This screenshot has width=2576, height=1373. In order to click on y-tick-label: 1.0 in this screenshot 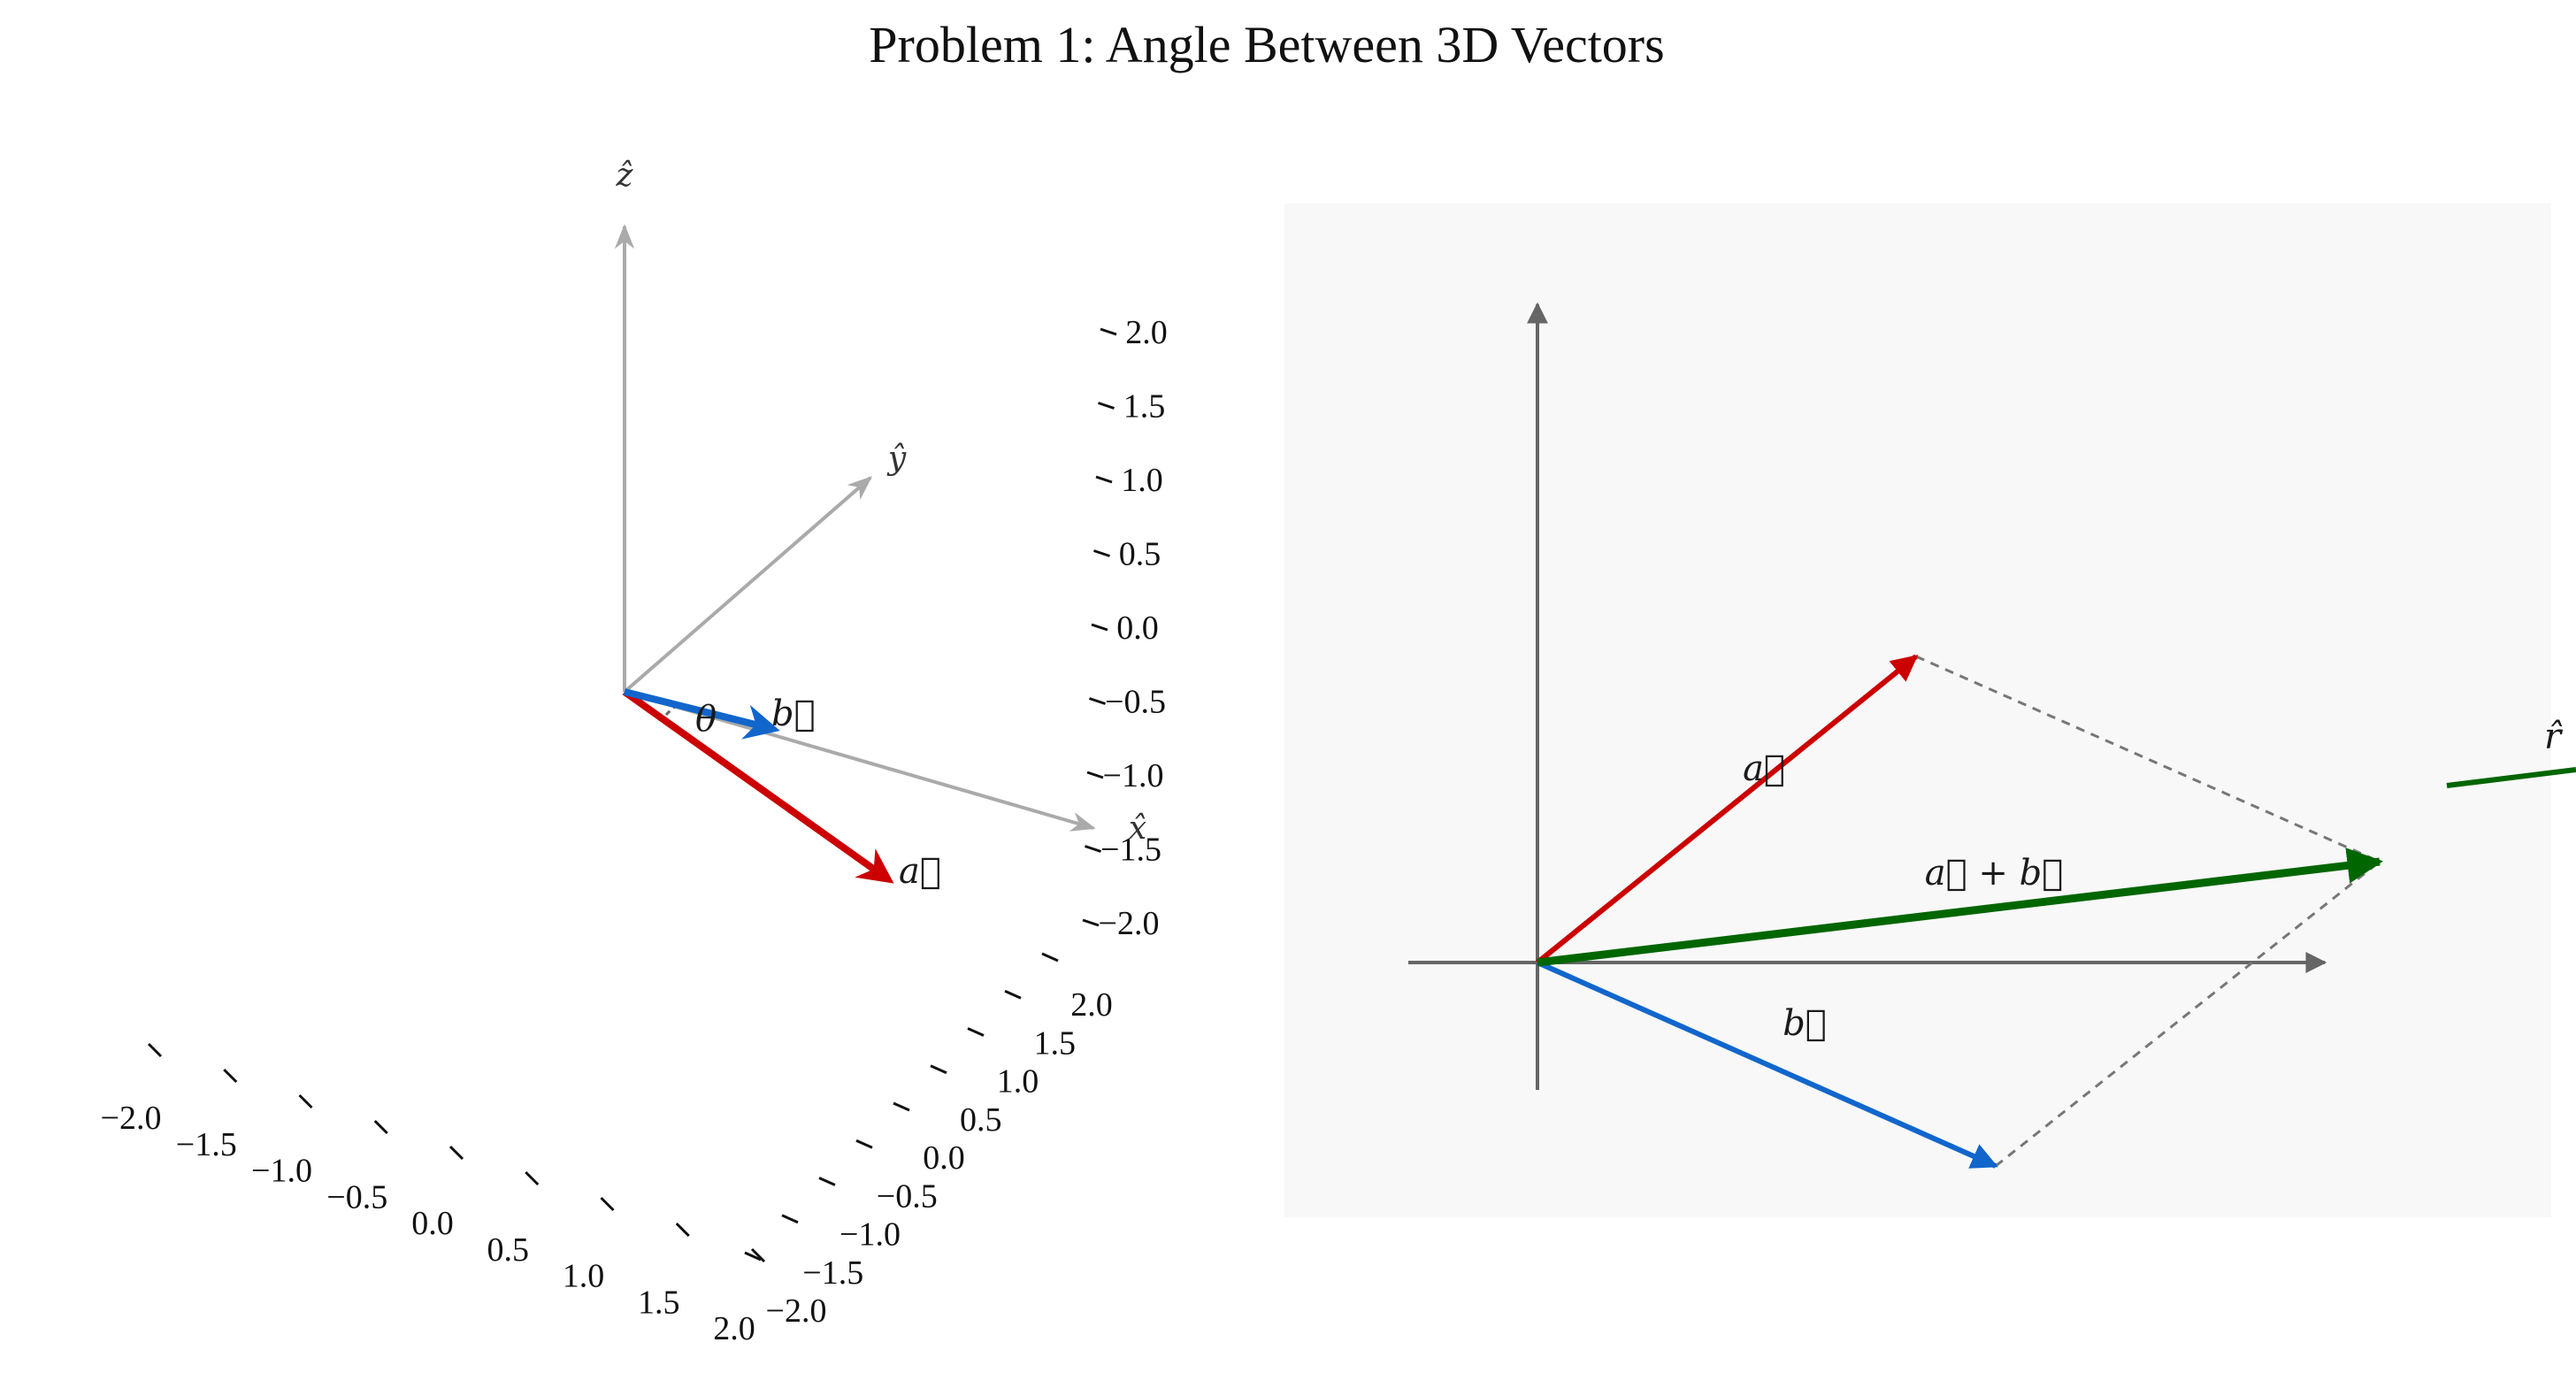, I will do `click(1018, 1082)`.